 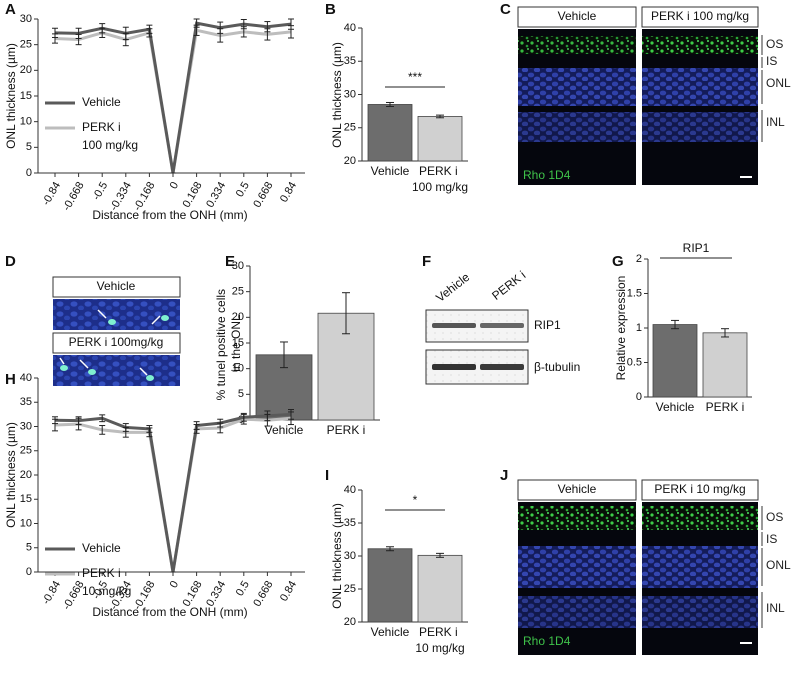 What do you see at coordinates (26, 96) in the screenshot?
I see `y-tick-label: 15` at bounding box center [26, 96].